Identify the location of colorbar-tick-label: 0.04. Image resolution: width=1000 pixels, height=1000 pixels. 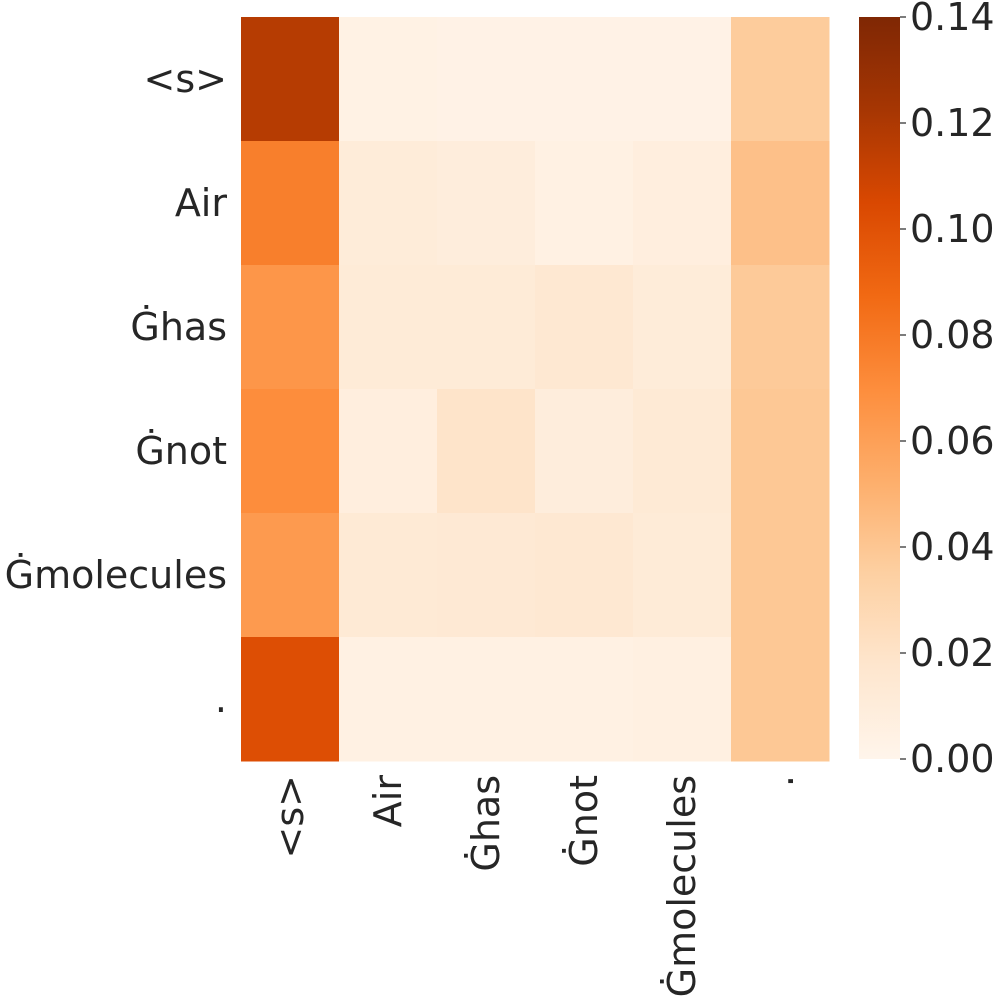
(952, 547).